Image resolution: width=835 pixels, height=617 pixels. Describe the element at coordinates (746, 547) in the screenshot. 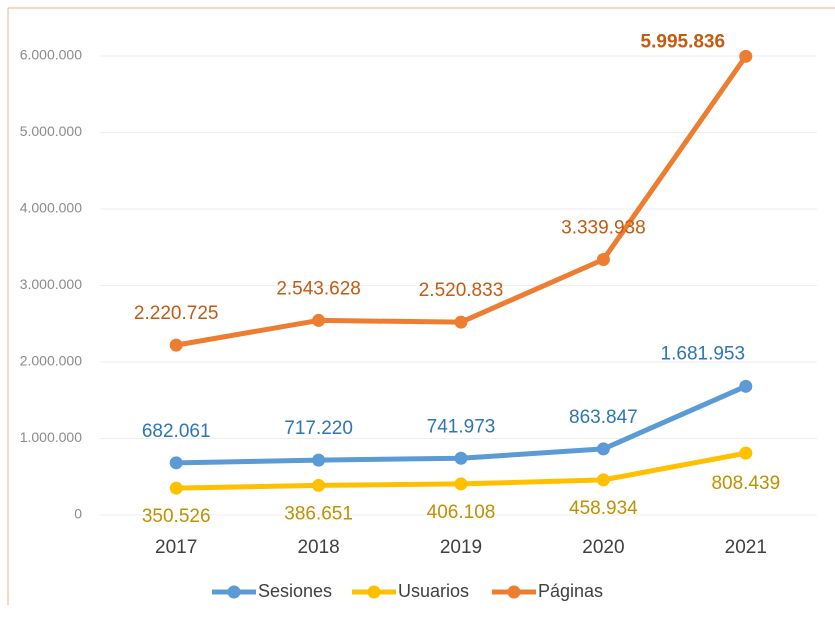

I see `x-tick-label: 2021` at that location.